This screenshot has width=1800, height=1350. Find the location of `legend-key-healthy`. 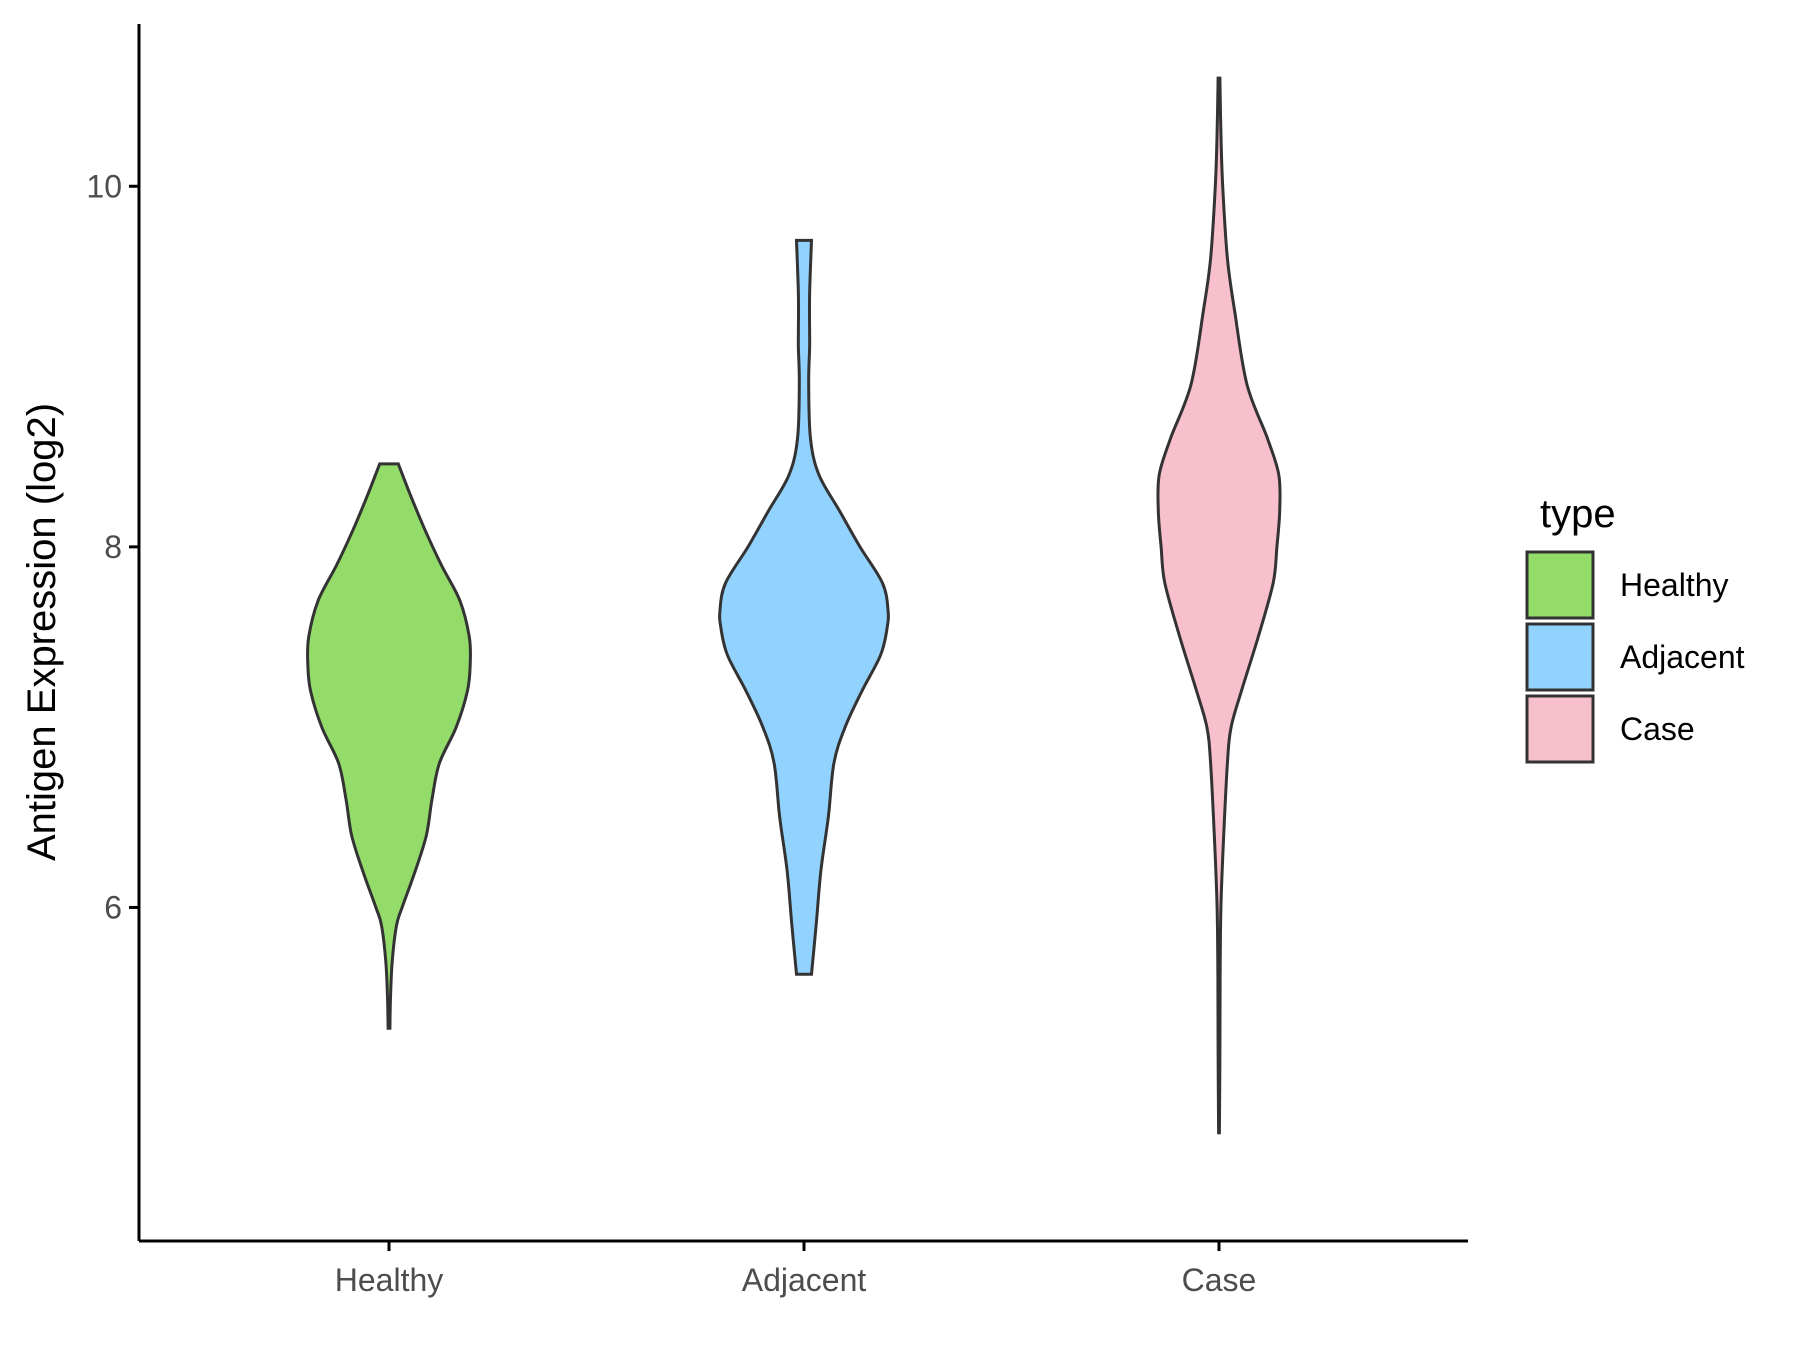

legend-key-healthy is located at coordinates (1560, 585).